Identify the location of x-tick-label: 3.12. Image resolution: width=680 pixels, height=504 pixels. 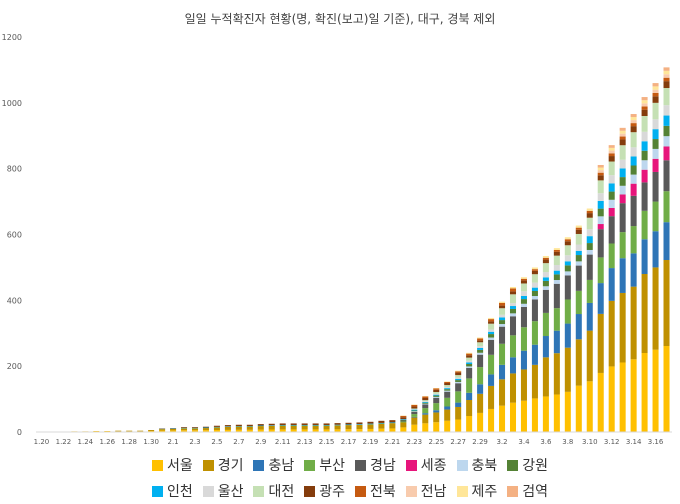
(612, 442).